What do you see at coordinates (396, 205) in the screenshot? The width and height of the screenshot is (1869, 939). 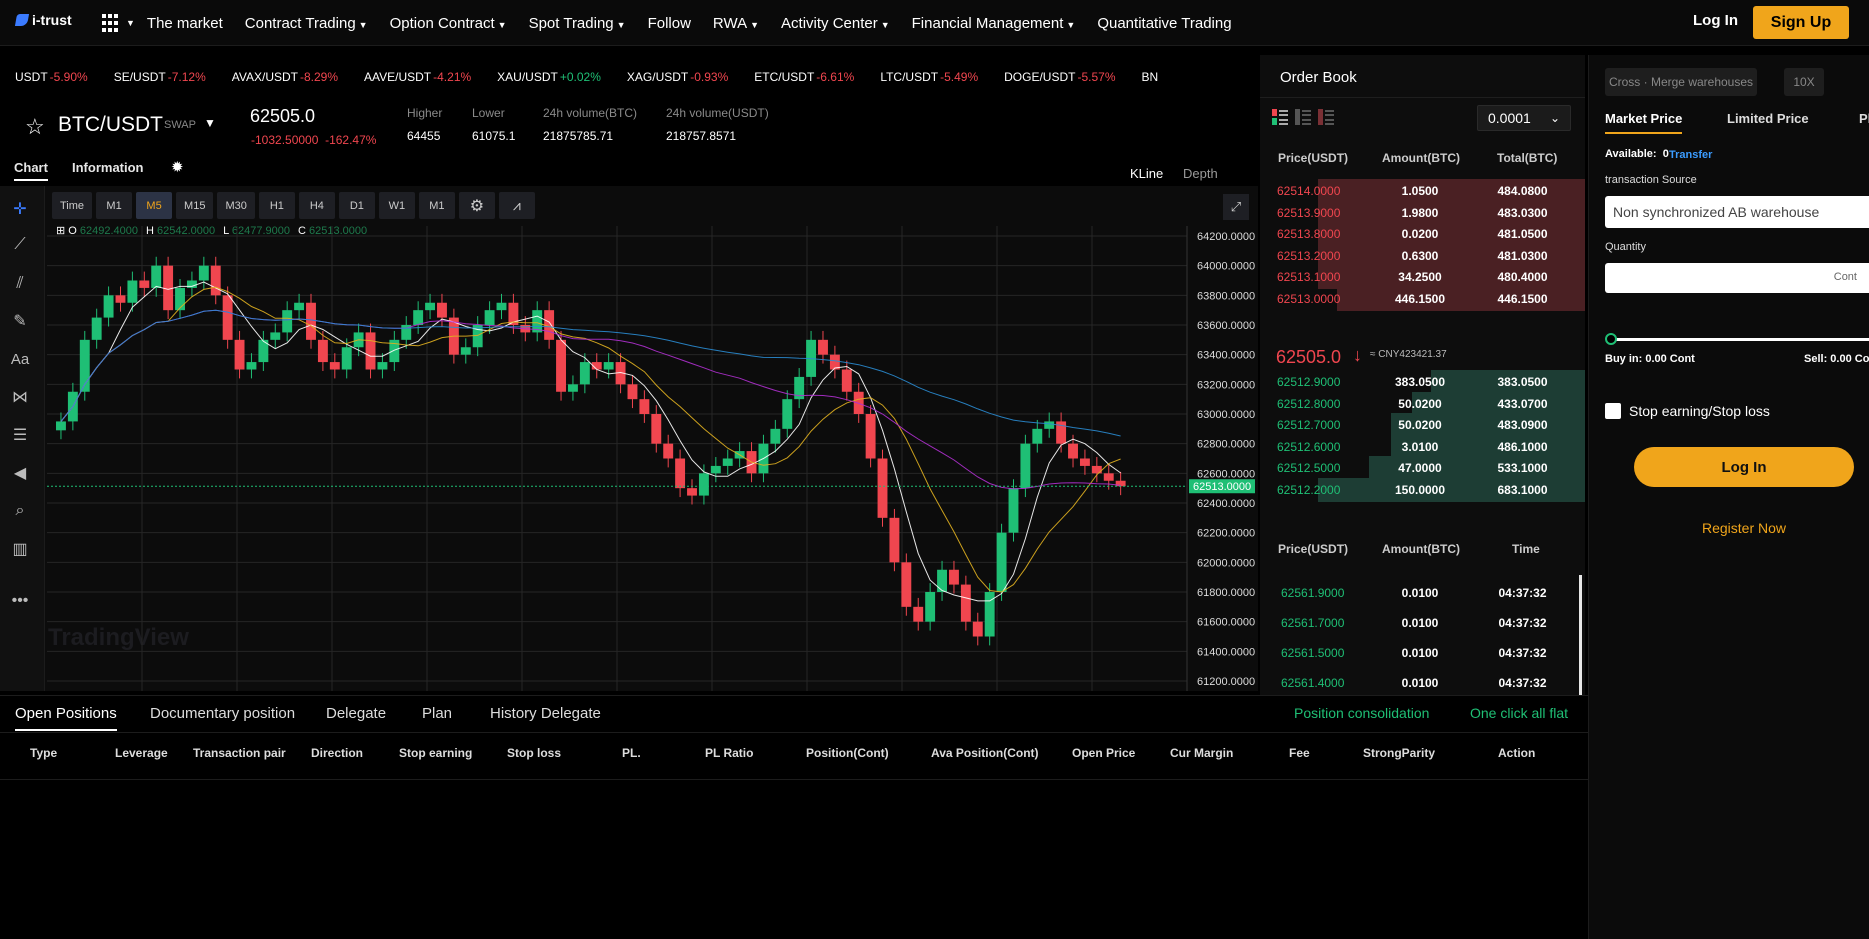 I see `interval-w1-button: W1` at bounding box center [396, 205].